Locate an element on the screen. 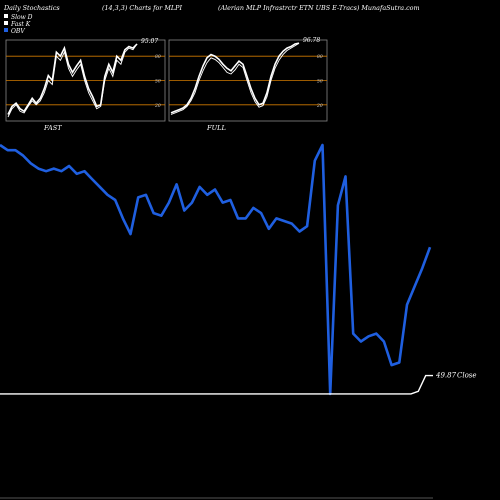 This screenshot has height=500, width=500. fast-panel-title: FAST is located at coordinates (52, 128).